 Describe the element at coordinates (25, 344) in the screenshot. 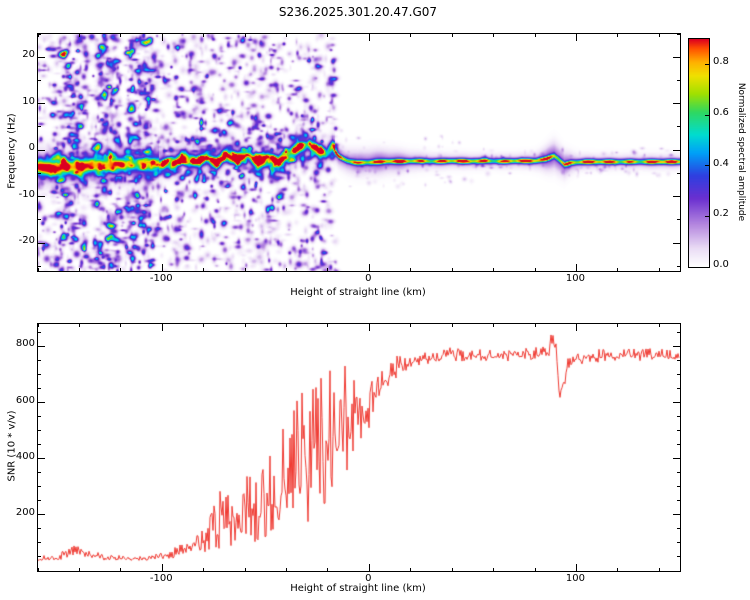

I see `tick-label: 800` at that location.